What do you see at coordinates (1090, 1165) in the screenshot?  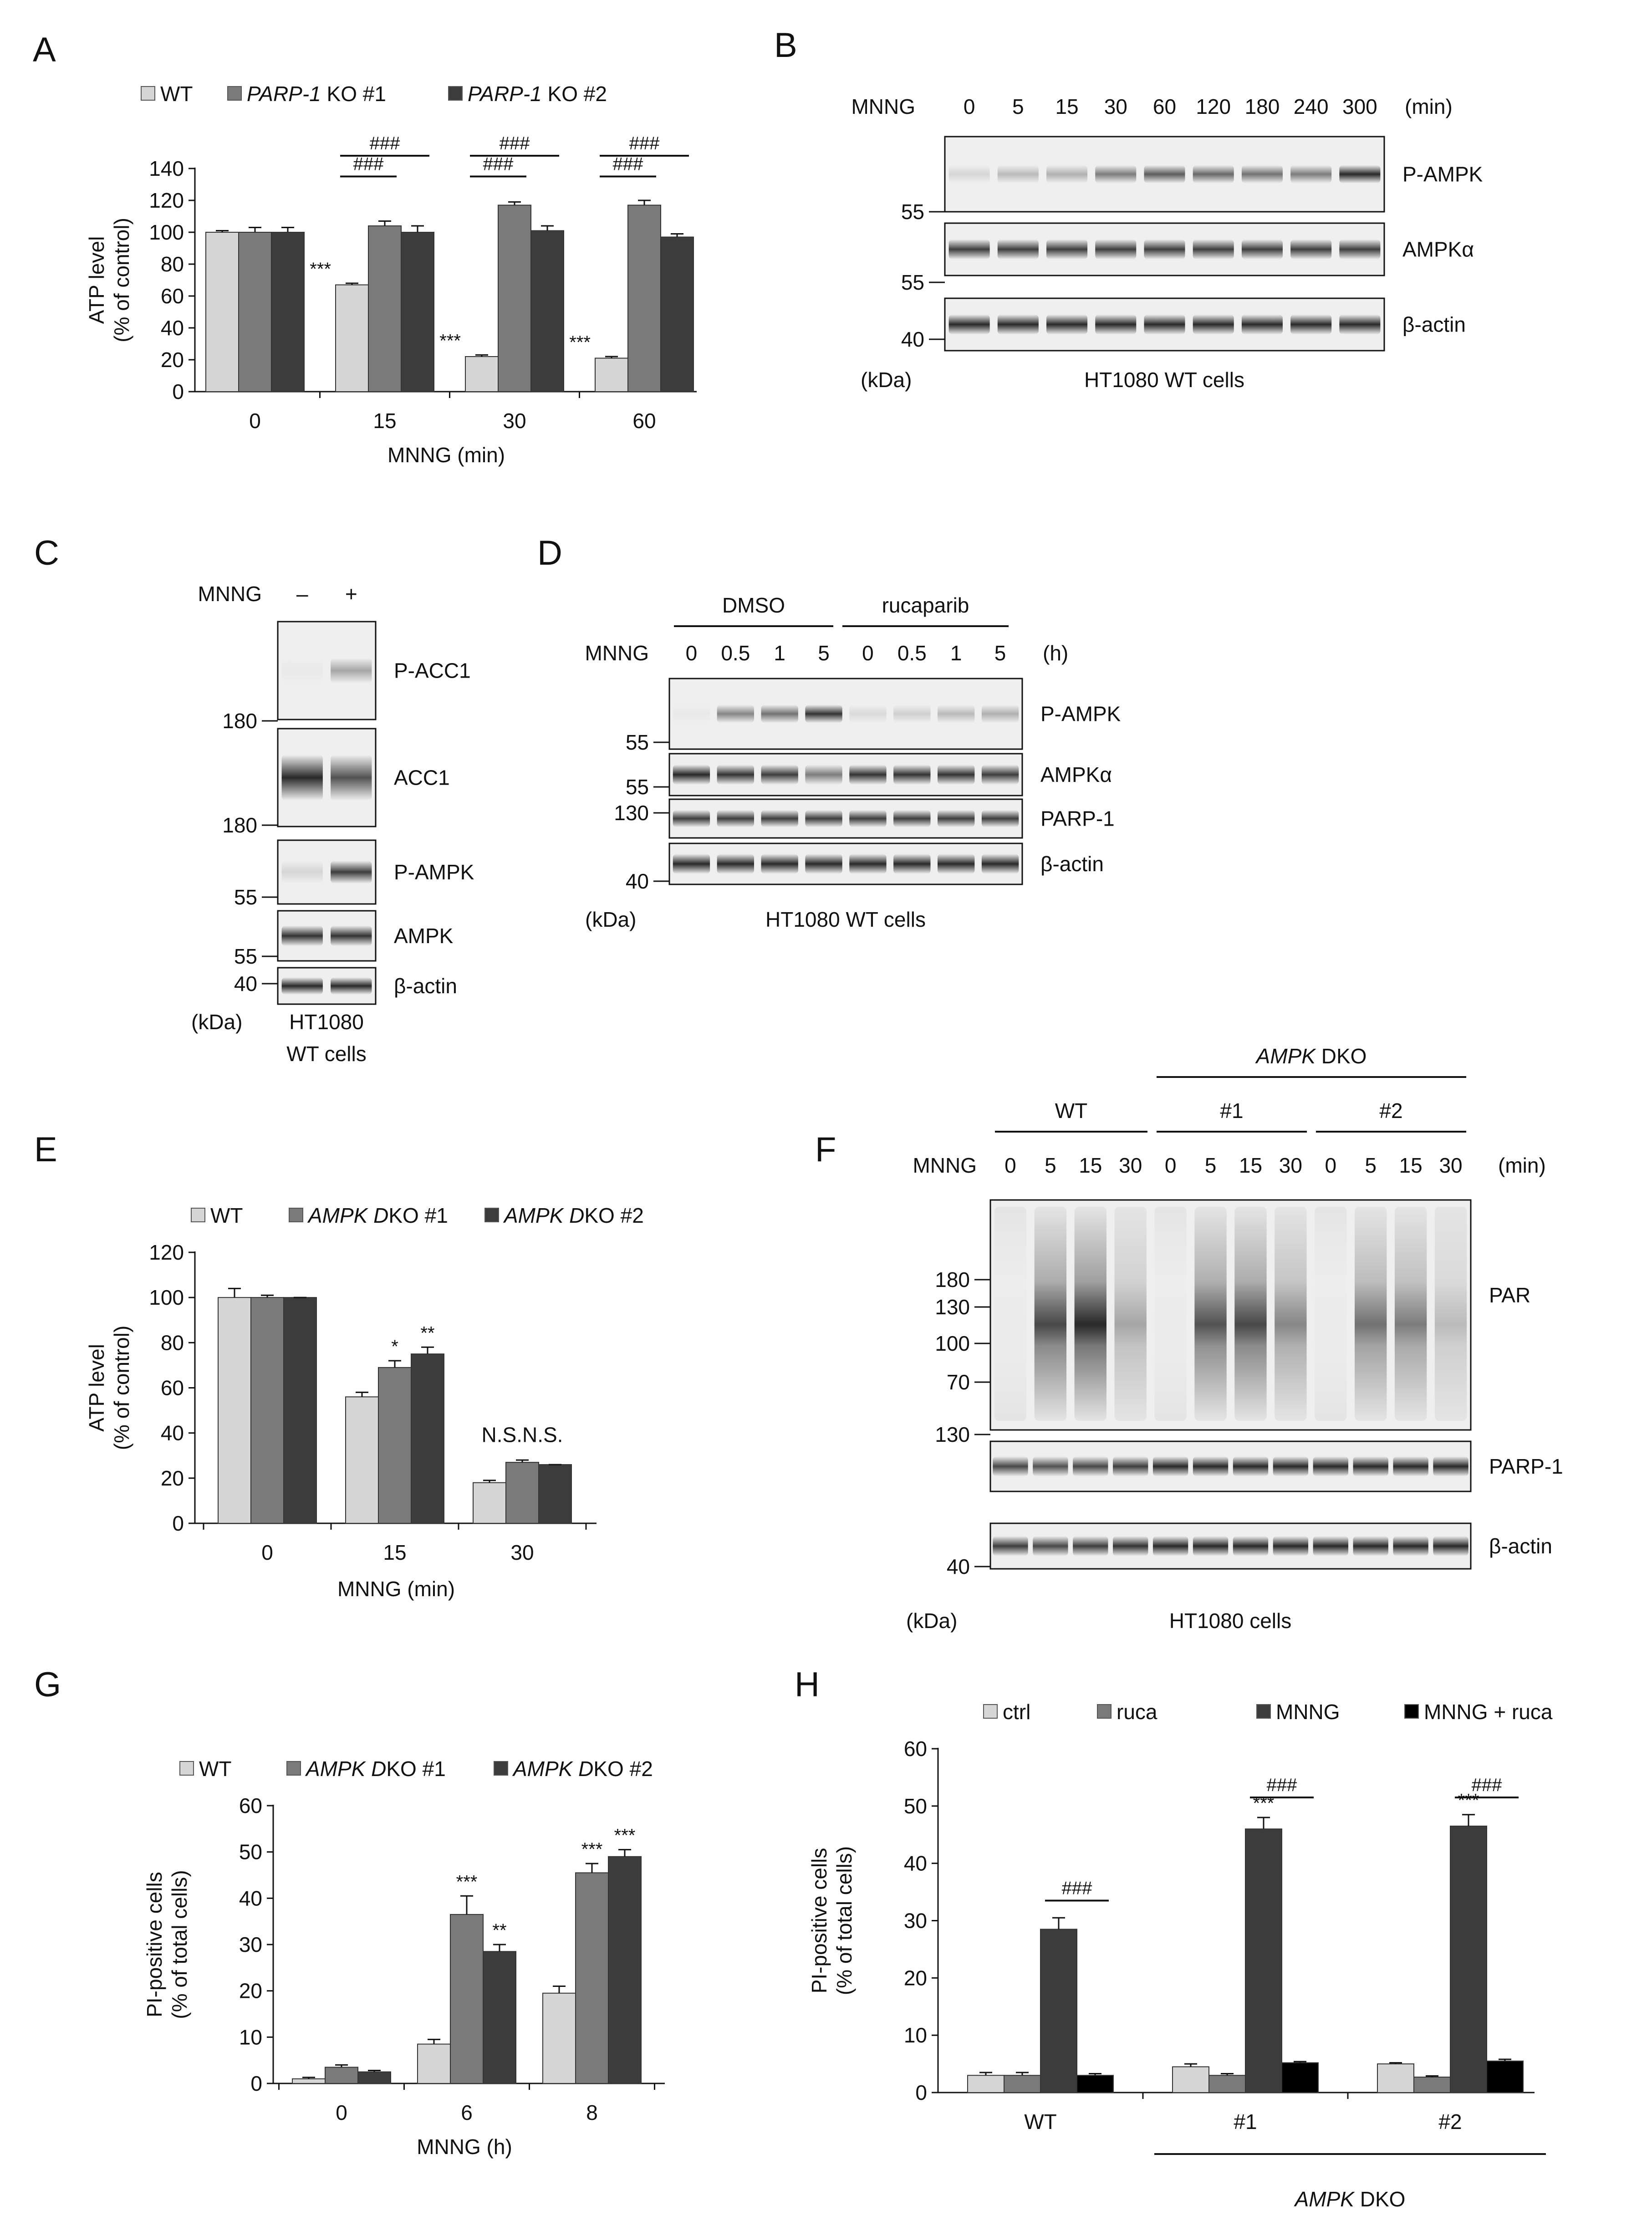 I see `lane-label: 15` at bounding box center [1090, 1165].